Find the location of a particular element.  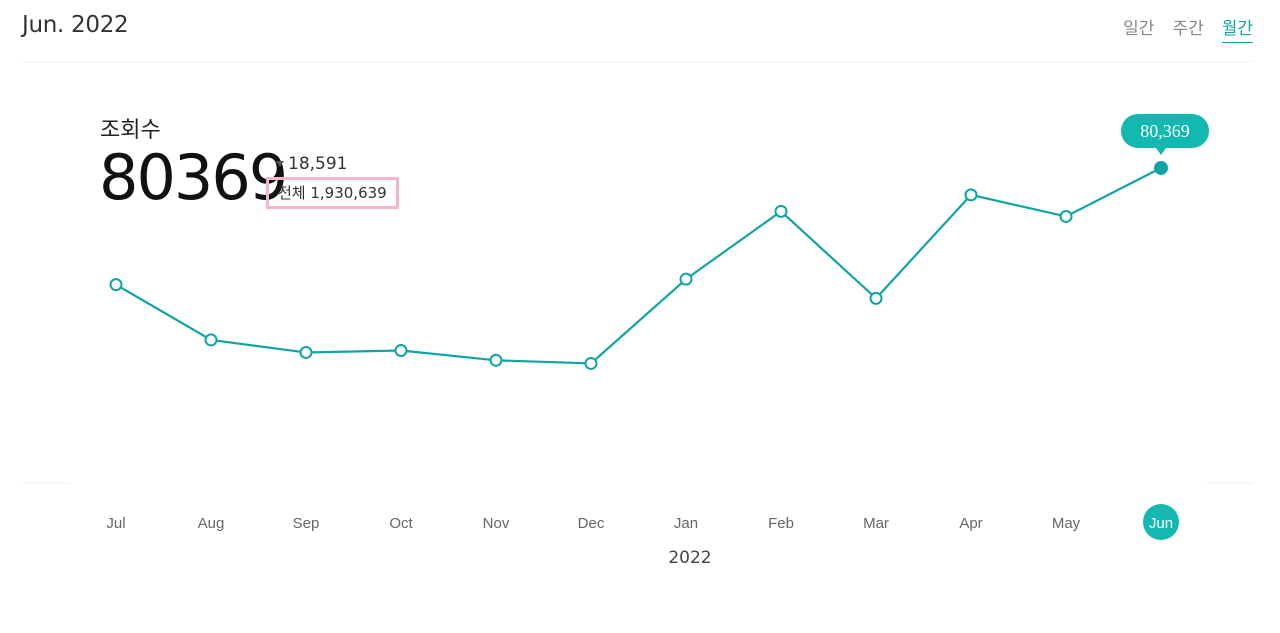

data-point-mar is located at coordinates (876, 298).